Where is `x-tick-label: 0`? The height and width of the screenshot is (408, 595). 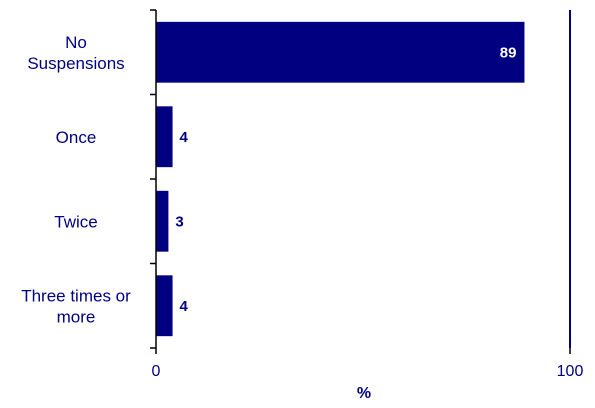 x-tick-label: 0 is located at coordinates (156, 371).